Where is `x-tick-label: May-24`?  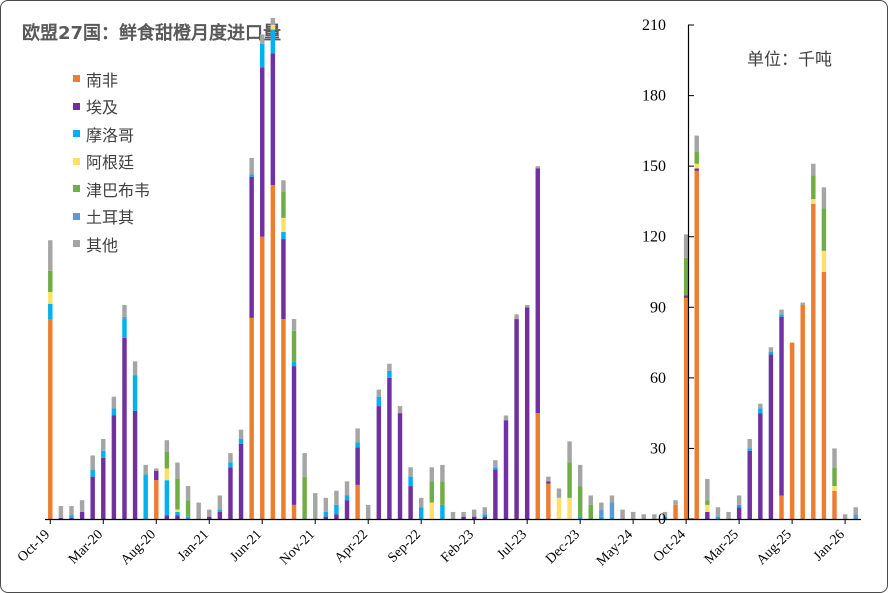
x-tick-label: May-24 is located at coordinates (615, 548).